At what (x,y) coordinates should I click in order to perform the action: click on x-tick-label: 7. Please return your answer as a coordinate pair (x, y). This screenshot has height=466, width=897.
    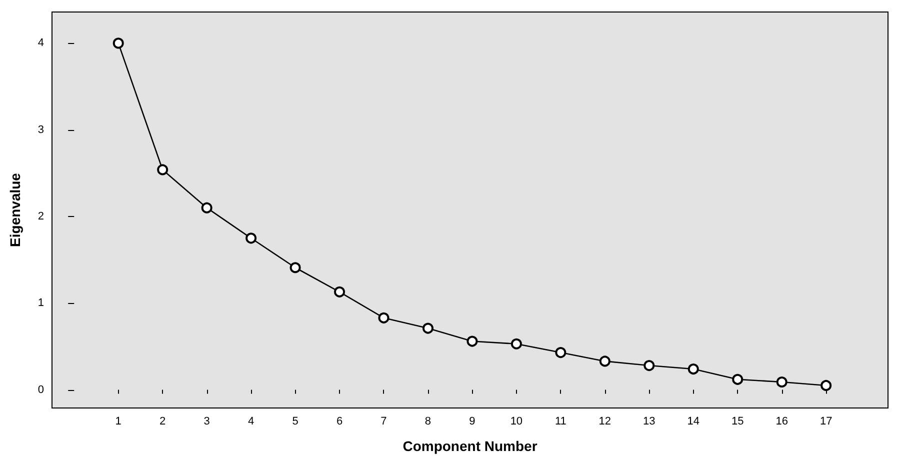
    Looking at the image, I should click on (383, 422).